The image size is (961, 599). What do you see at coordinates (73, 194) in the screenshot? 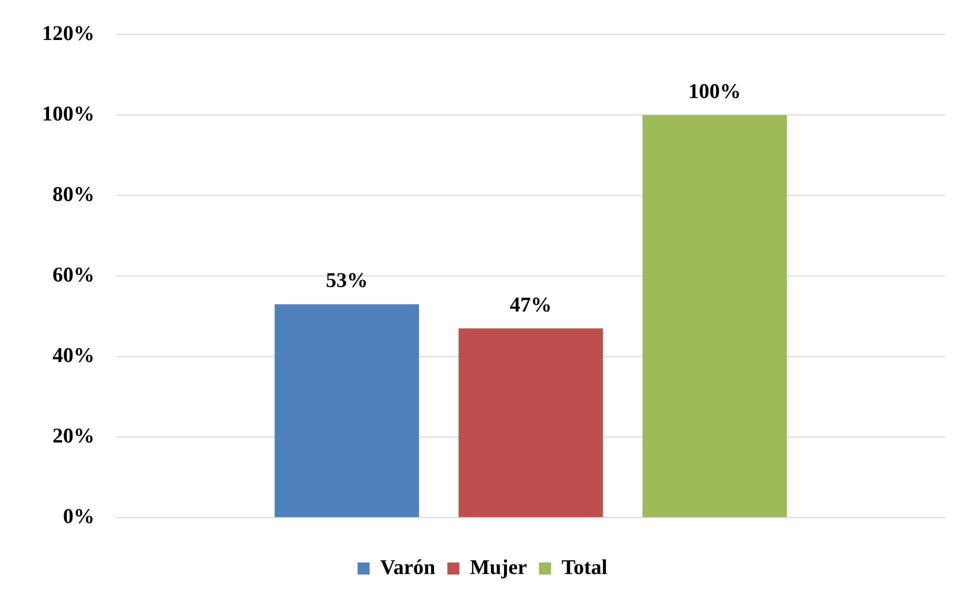
I see `y-tick-label: 80%` at bounding box center [73, 194].